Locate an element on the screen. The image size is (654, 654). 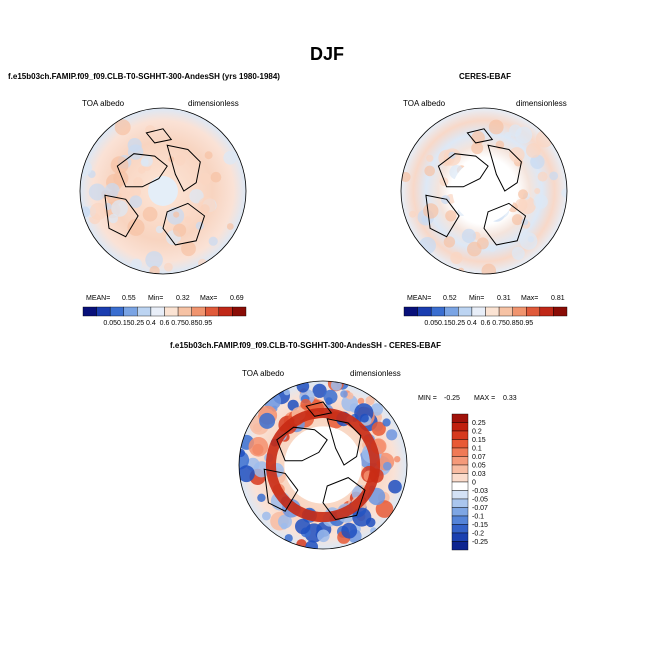
panel-1-max-label: Max= is located at coordinates (209, 298).